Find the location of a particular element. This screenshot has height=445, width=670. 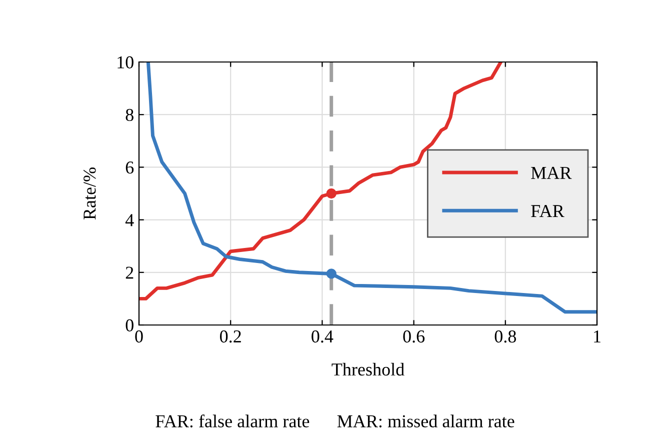

y-tick-label: 0 is located at coordinates (130, 325).